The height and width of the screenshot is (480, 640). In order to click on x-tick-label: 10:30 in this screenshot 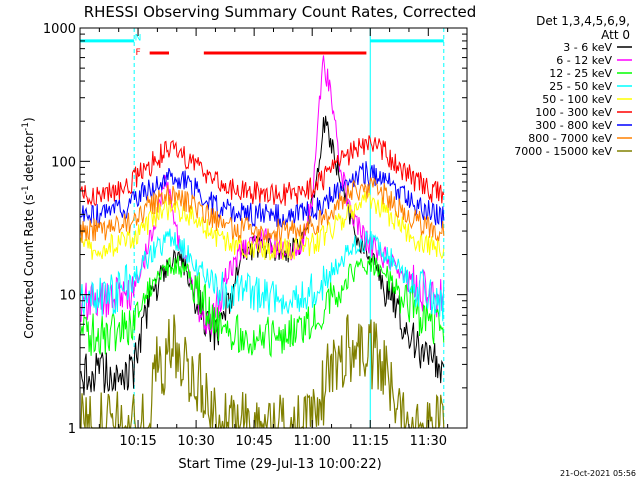, I will do `click(195, 441)`.